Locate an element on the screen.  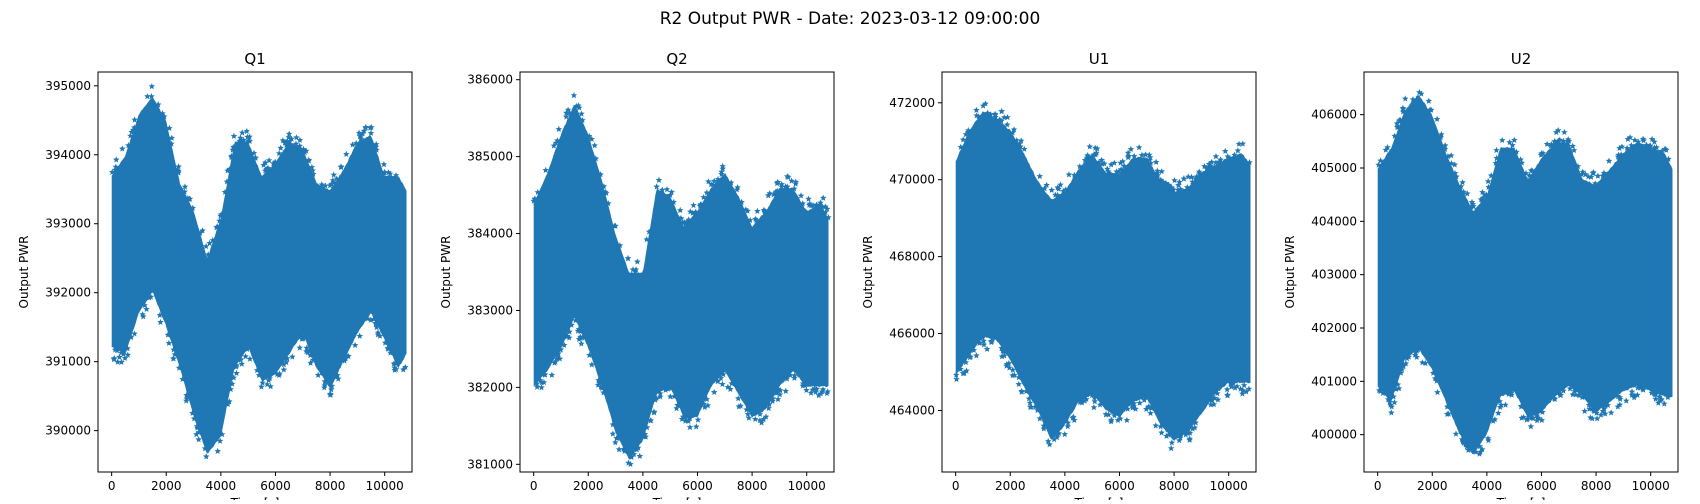
x-tick-label: 2000 is located at coordinates (588, 486).